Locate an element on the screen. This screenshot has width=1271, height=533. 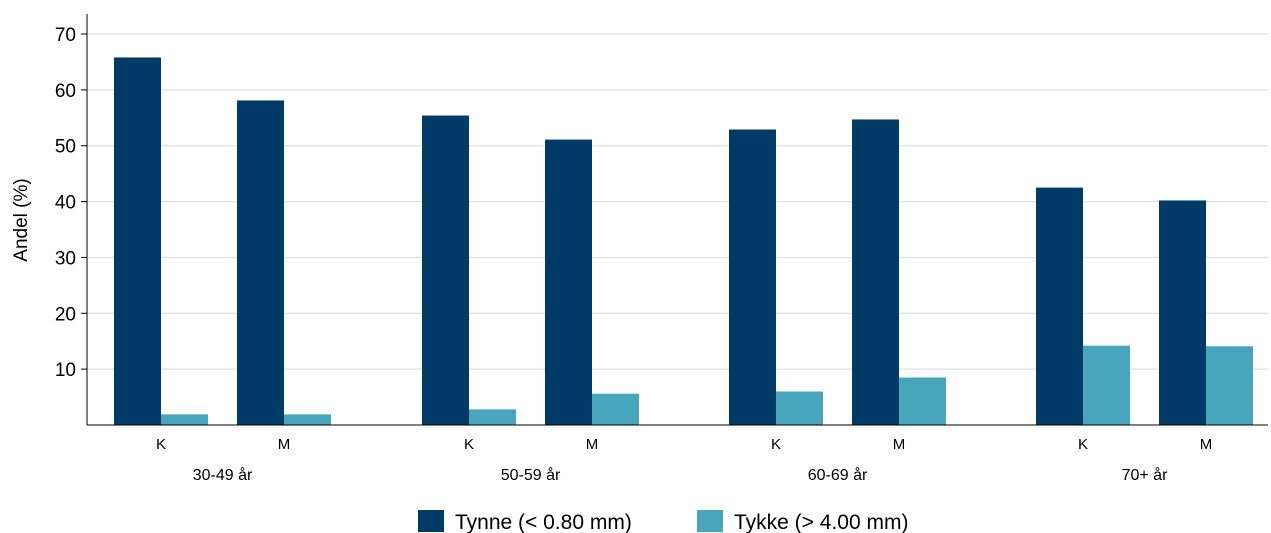
group-label: 60-69 år is located at coordinates (838, 475).